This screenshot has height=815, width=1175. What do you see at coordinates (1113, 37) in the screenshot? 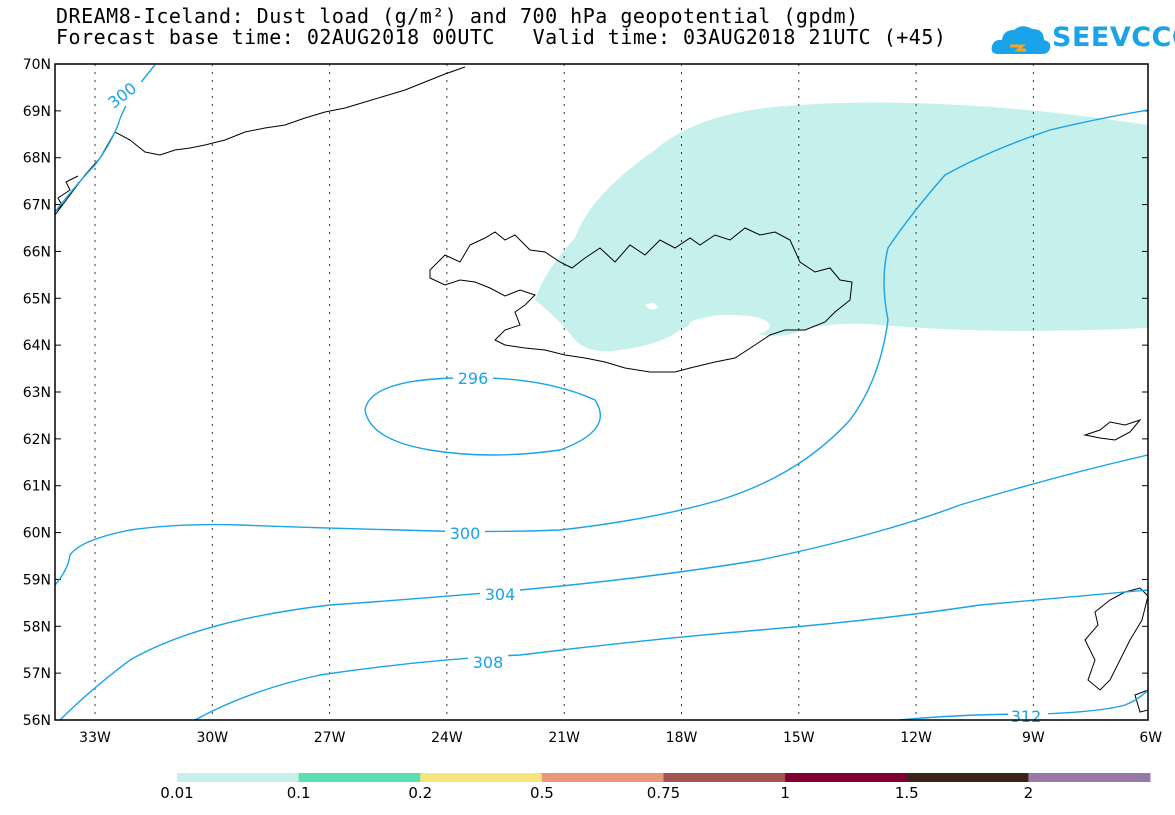
I see `logo-text: SEEVCCC` at bounding box center [1113, 37].